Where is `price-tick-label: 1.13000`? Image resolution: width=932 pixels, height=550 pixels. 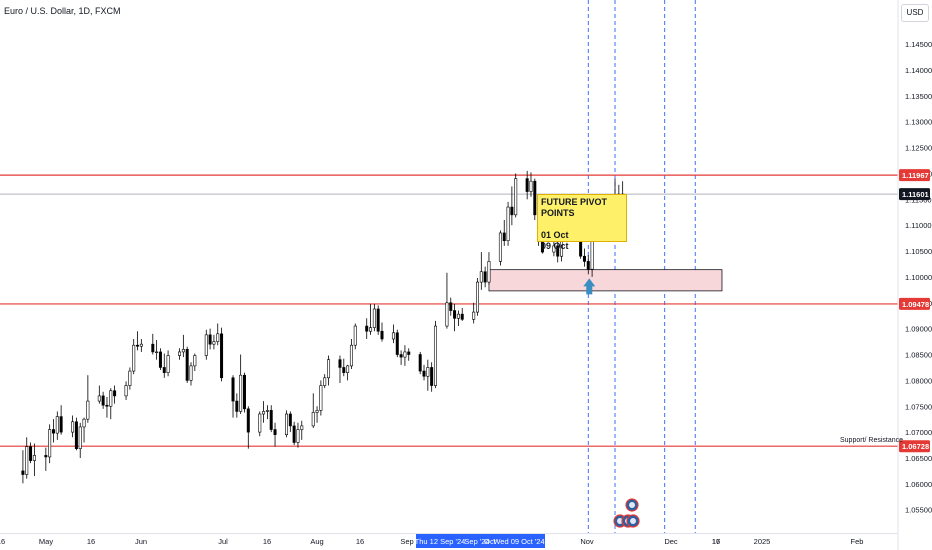
price-tick-label: 1.13000 is located at coordinates (918, 122).